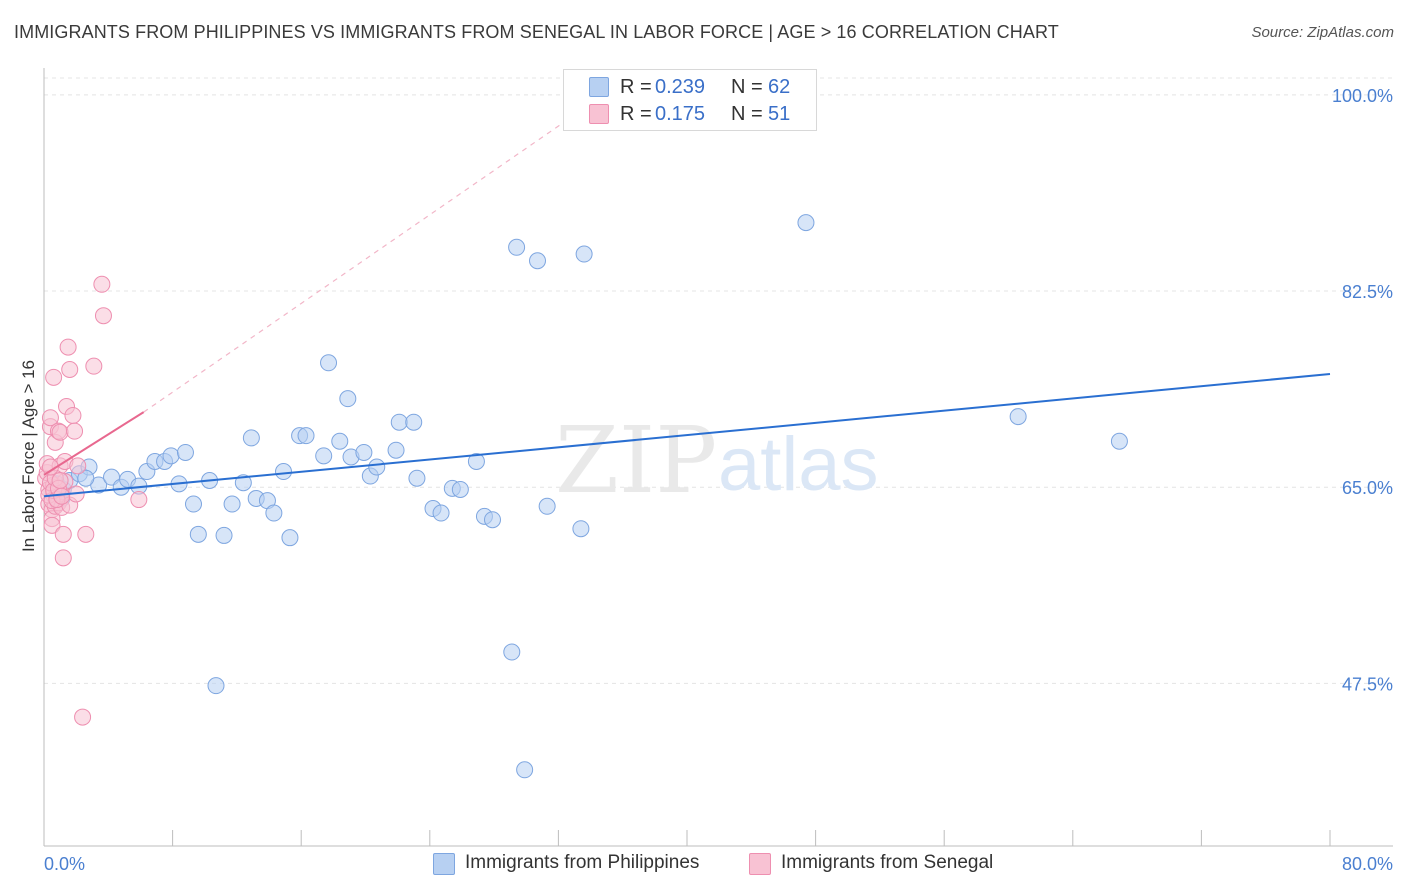 The width and height of the screenshot is (1406, 892). What do you see at coordinates (1362, 96) in the screenshot?
I see `y-tick-label: 100.0%` at bounding box center [1362, 96].